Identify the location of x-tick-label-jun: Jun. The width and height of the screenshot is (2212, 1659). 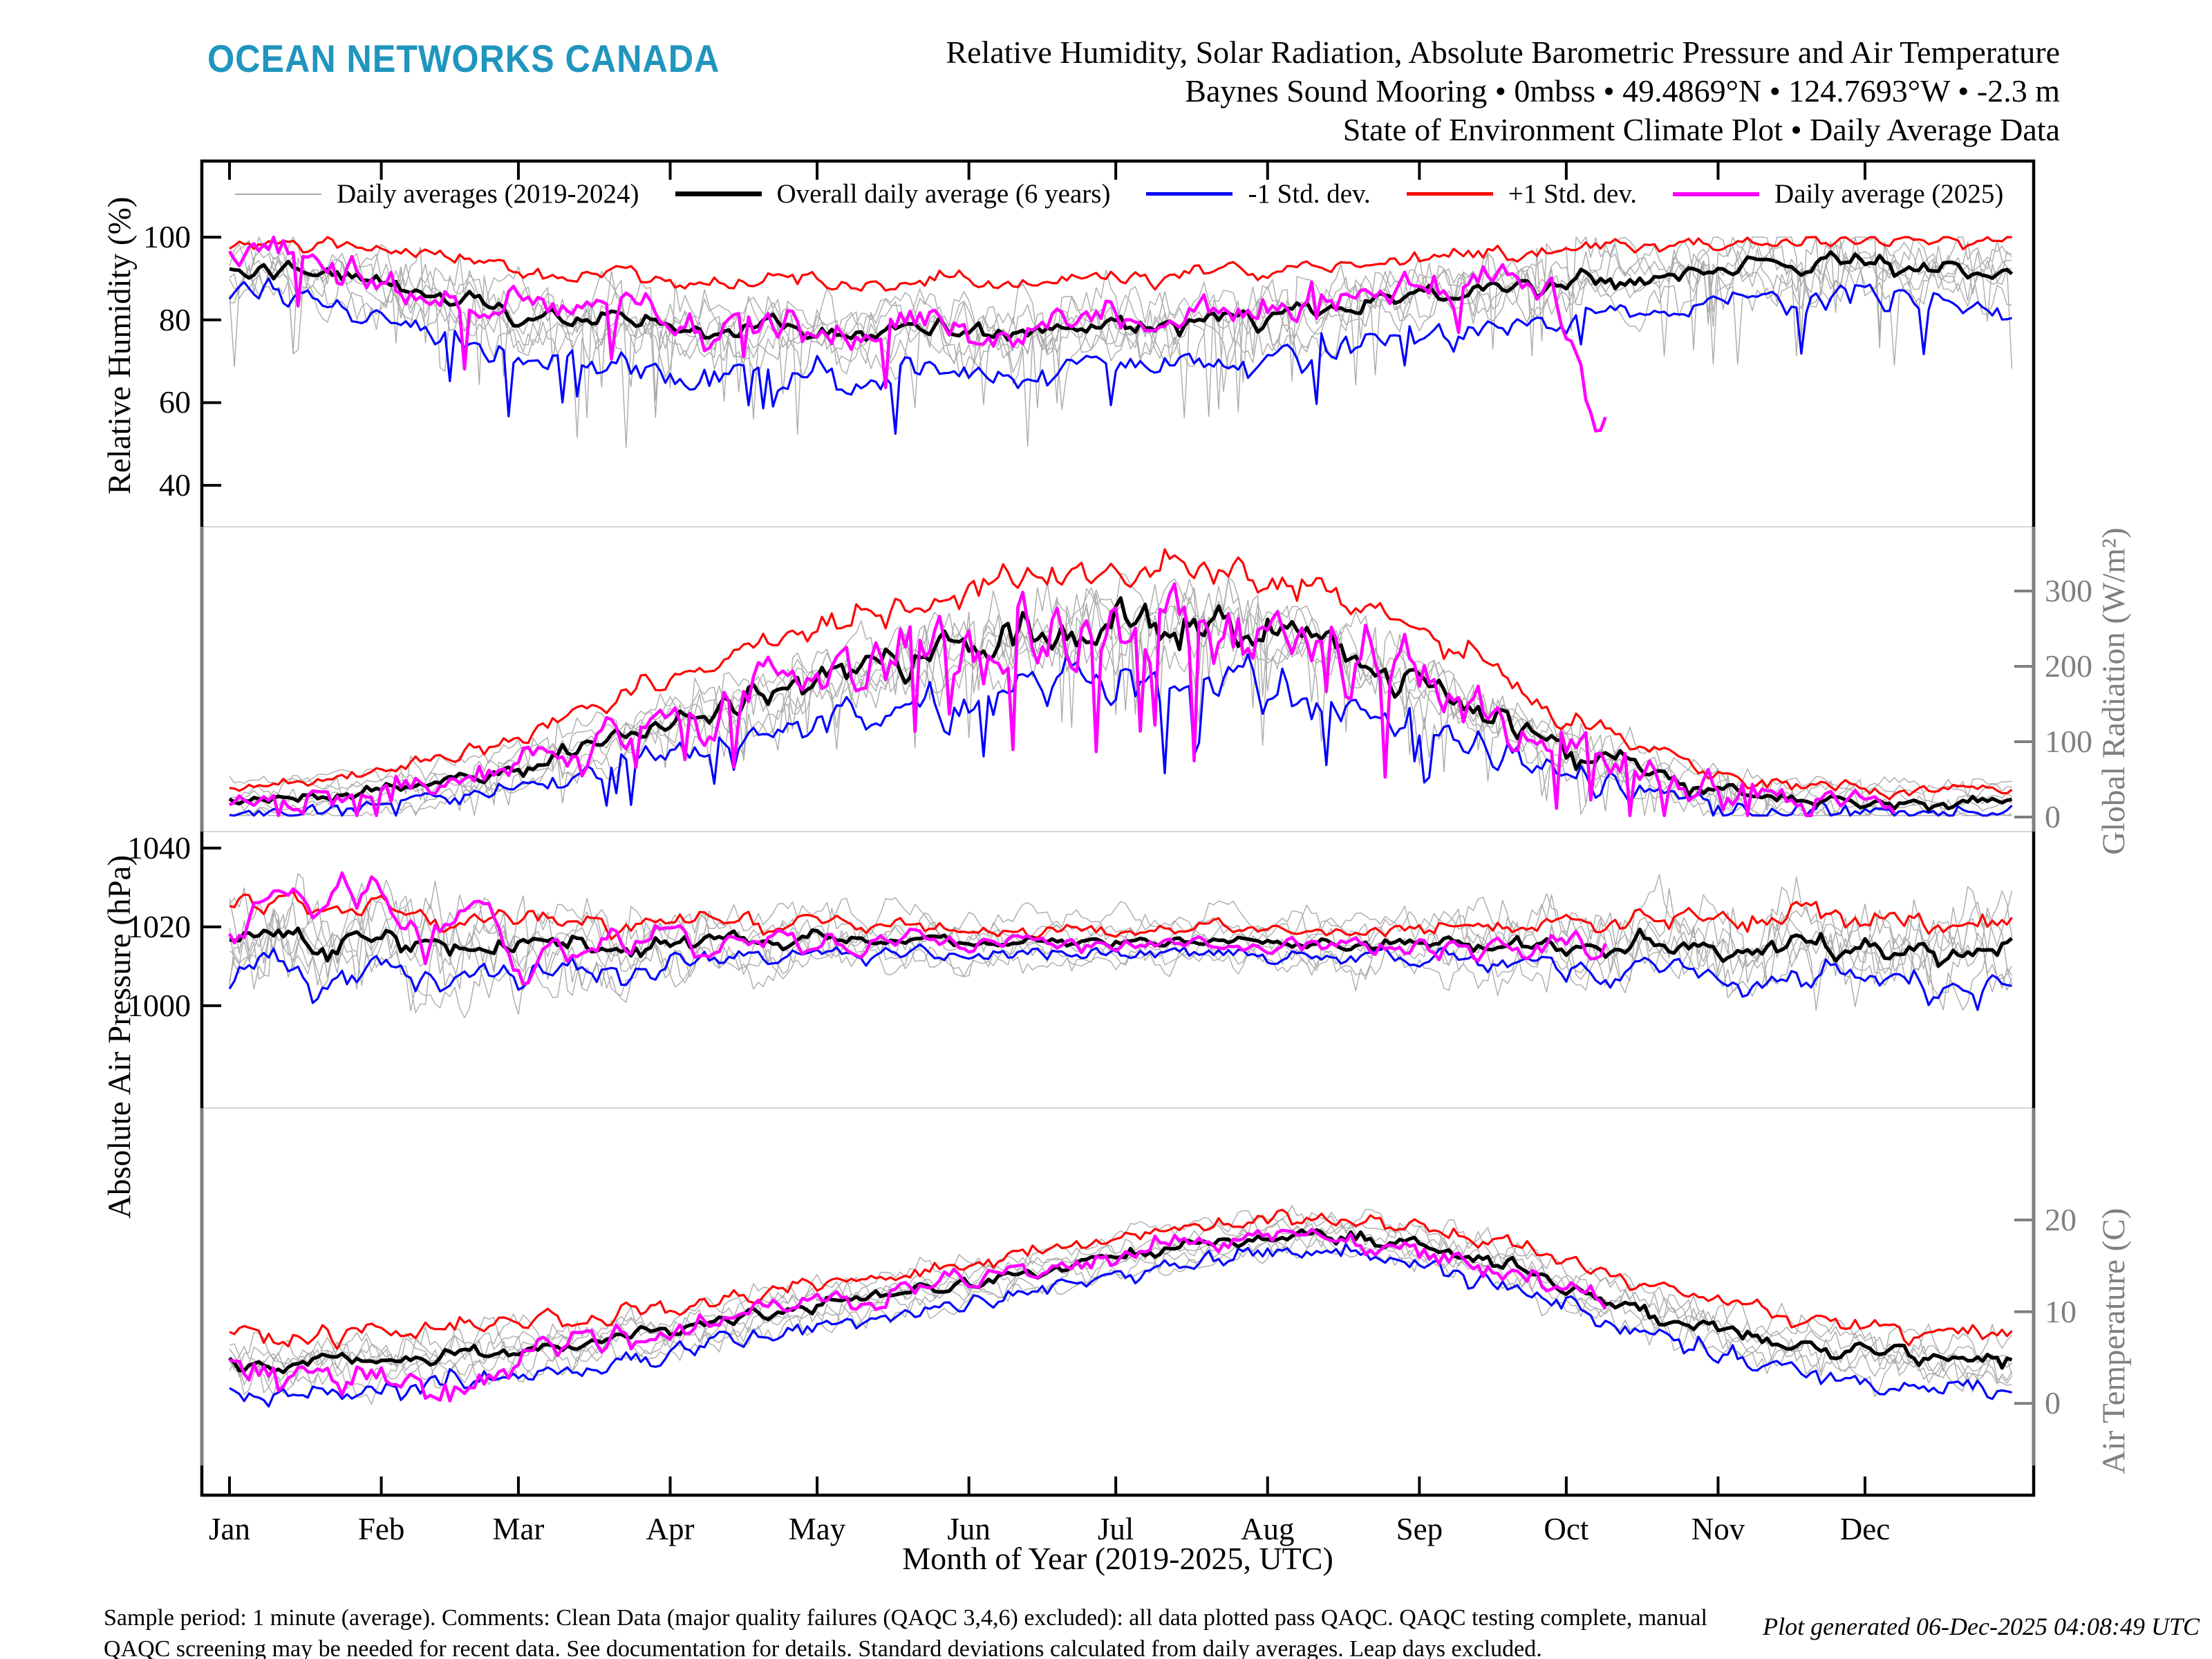
(969, 1529).